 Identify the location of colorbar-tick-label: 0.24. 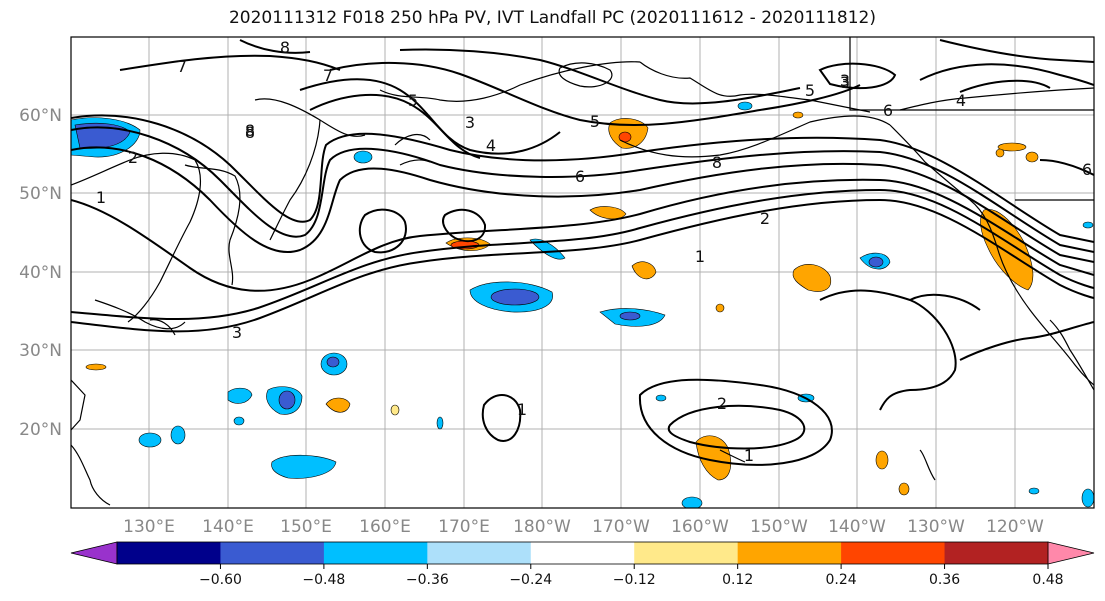
(841, 580).